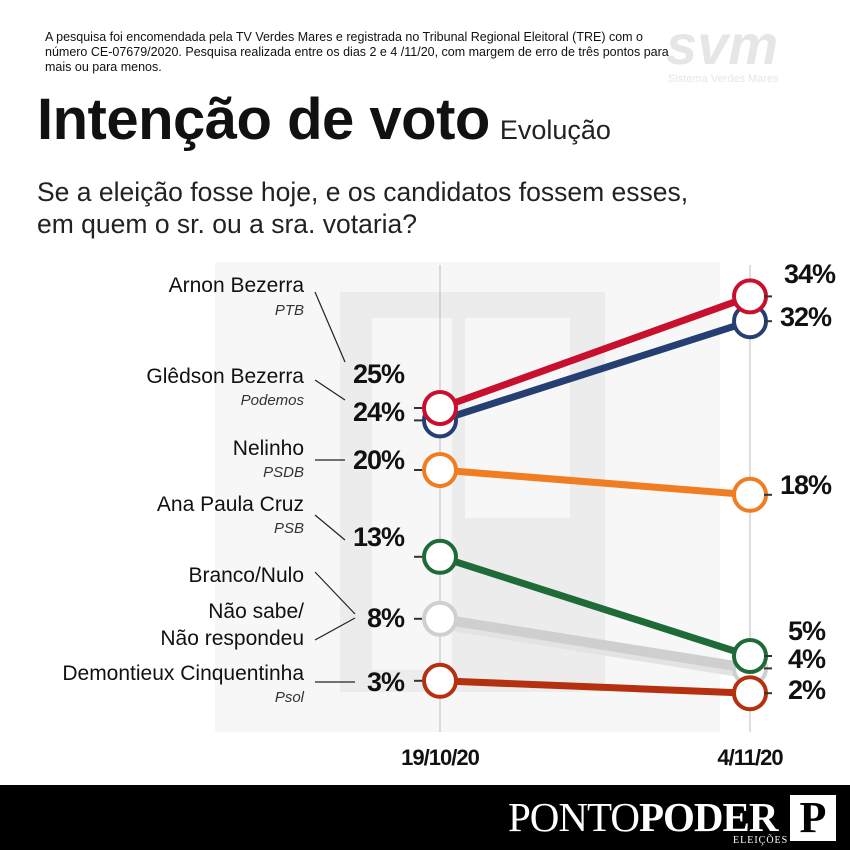 The image size is (850, 850). What do you see at coordinates (379, 537) in the screenshot?
I see `value-label-ana-paula-cruz-0: 13%` at bounding box center [379, 537].